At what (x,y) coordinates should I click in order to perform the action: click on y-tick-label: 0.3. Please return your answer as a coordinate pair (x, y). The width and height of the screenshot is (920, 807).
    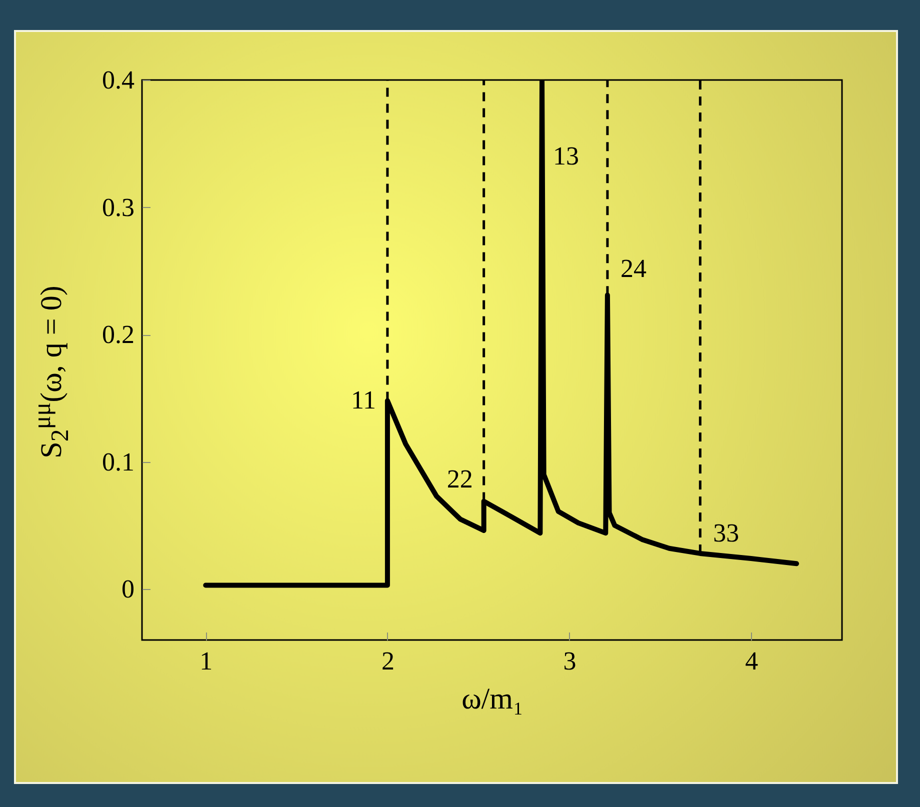
    Looking at the image, I should click on (118, 207).